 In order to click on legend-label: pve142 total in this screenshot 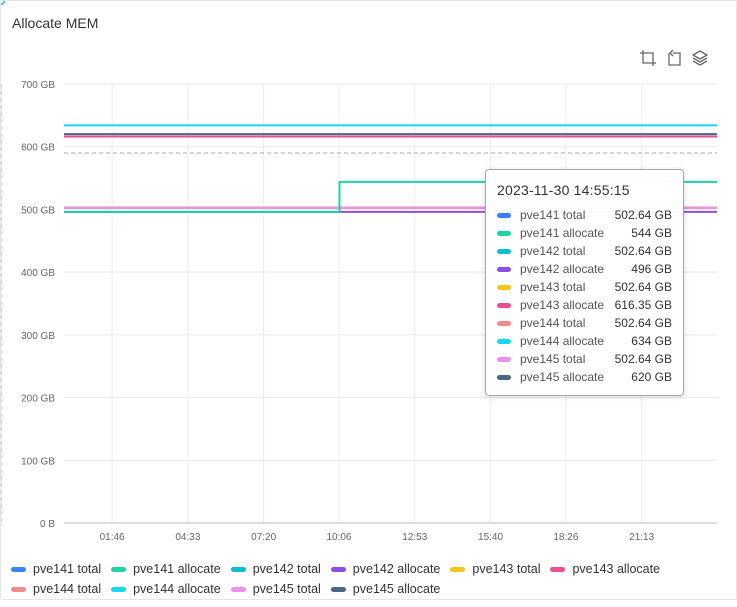, I will do `click(286, 569)`.